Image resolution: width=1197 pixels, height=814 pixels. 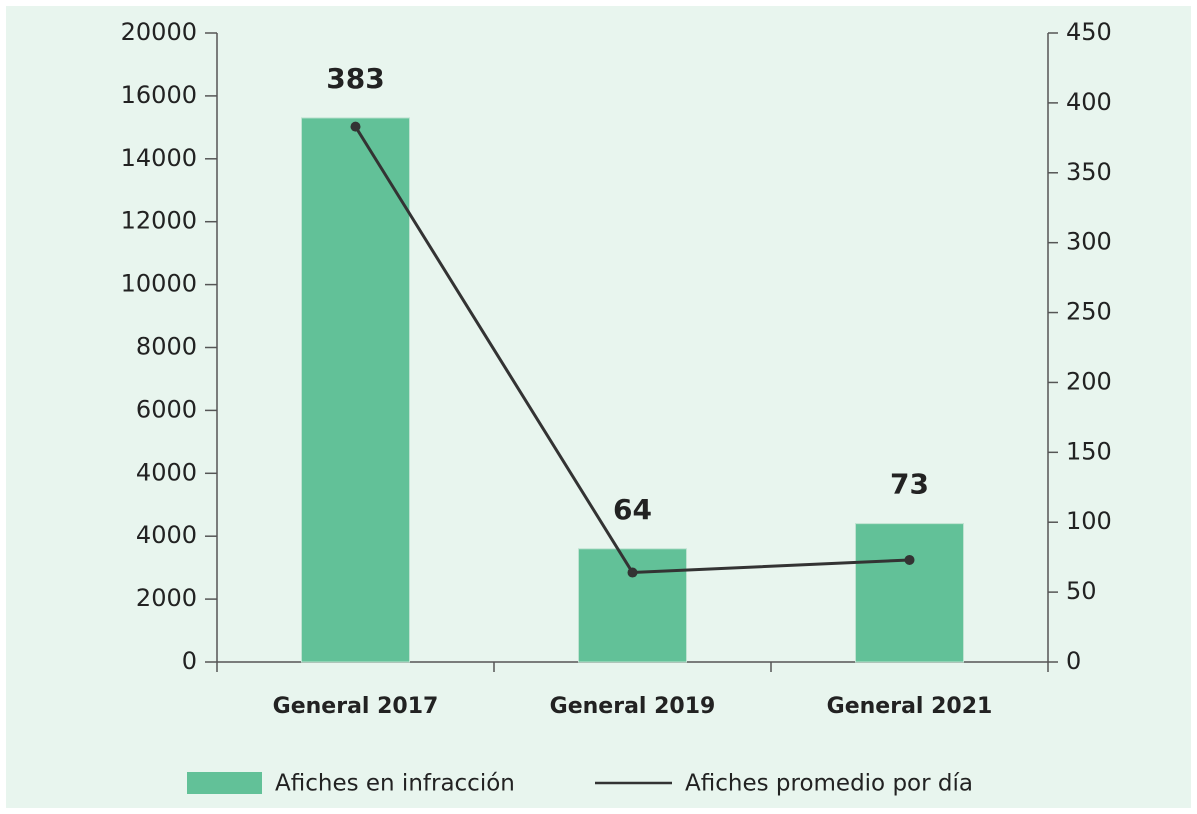 I want to click on y2-tick-label: 350, so click(x=1089, y=172).